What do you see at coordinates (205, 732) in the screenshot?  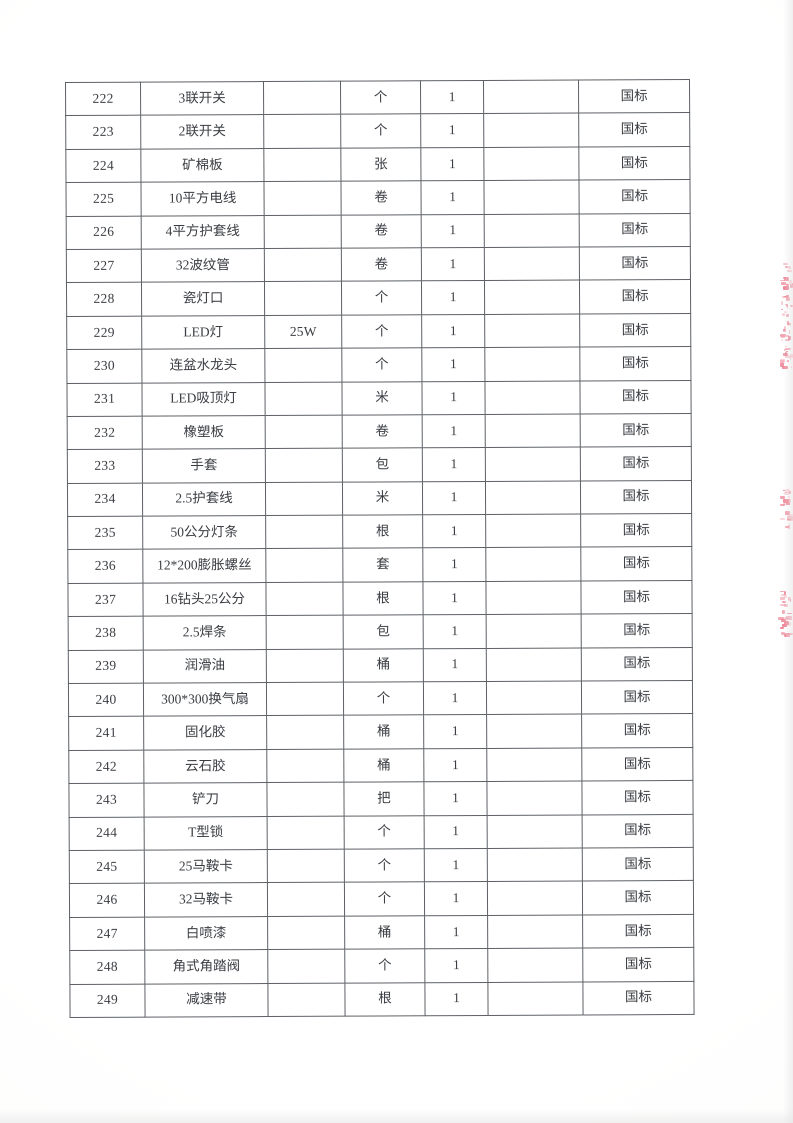 I see `cell-name: 固化胶` at bounding box center [205, 732].